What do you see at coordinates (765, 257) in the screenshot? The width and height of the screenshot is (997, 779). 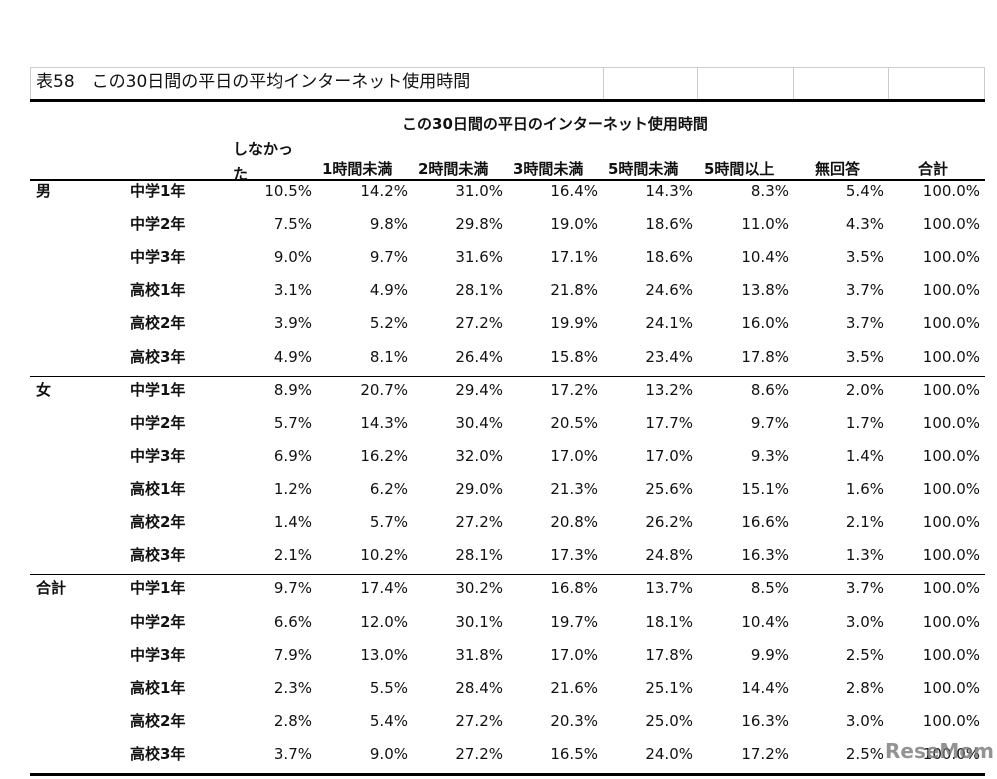 I see `cell-value: 10.4%` at bounding box center [765, 257].